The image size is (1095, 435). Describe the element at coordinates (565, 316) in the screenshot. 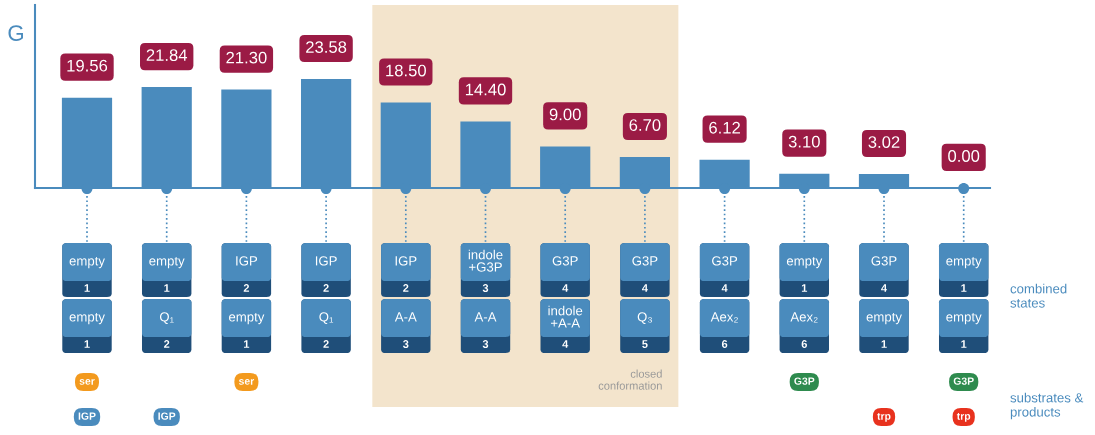

I see `category-label: 4 indole +A-A 4` at that location.